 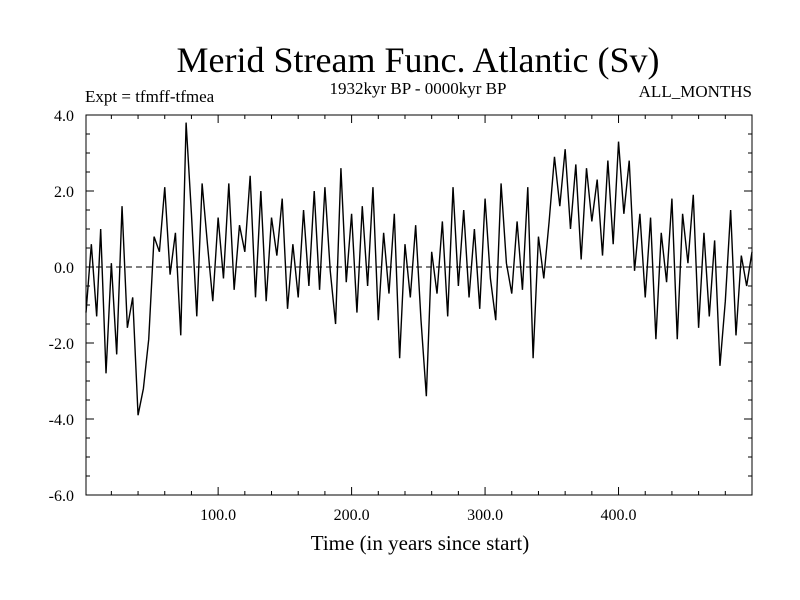 I want to click on y-tick-label: 4.0, so click(x=64, y=116).